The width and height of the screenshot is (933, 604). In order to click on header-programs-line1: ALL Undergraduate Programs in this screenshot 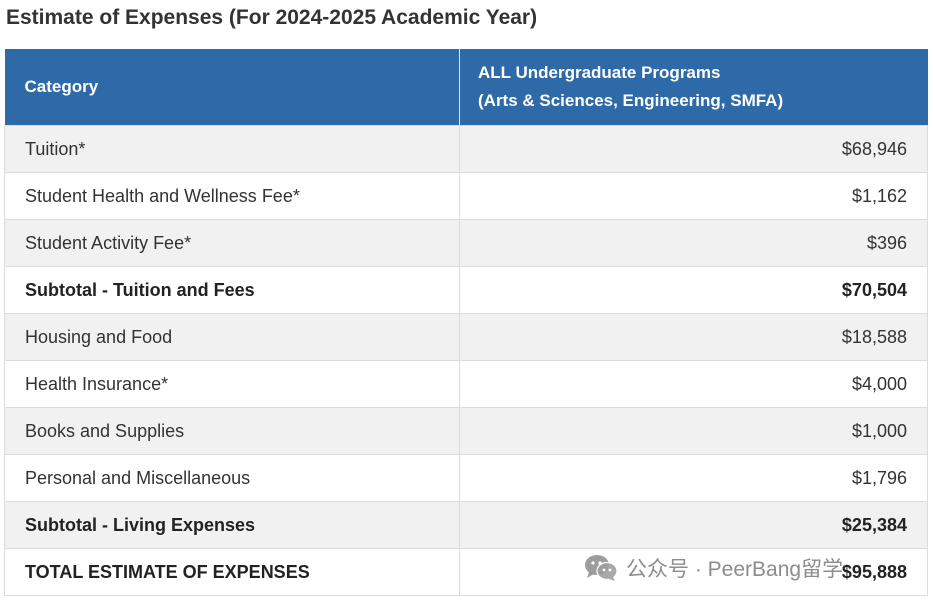, I will do `click(599, 72)`.